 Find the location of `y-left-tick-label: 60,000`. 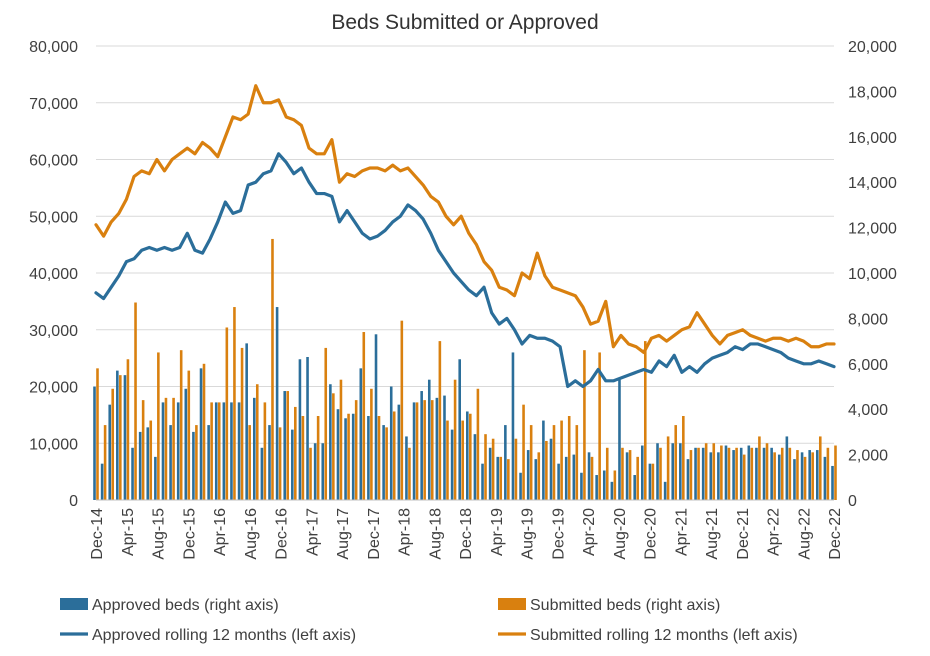

y-left-tick-label: 60,000 is located at coordinates (53, 161).